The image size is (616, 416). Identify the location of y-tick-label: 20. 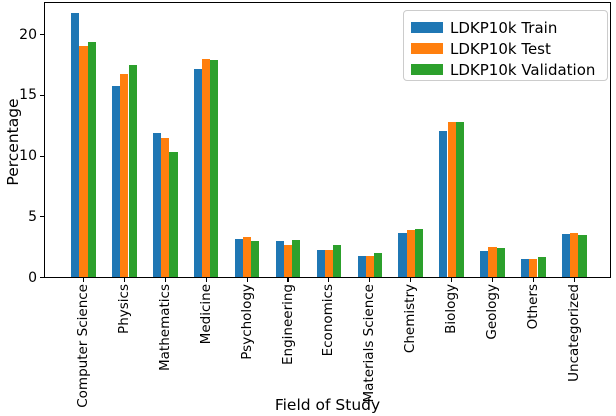
(28, 34).